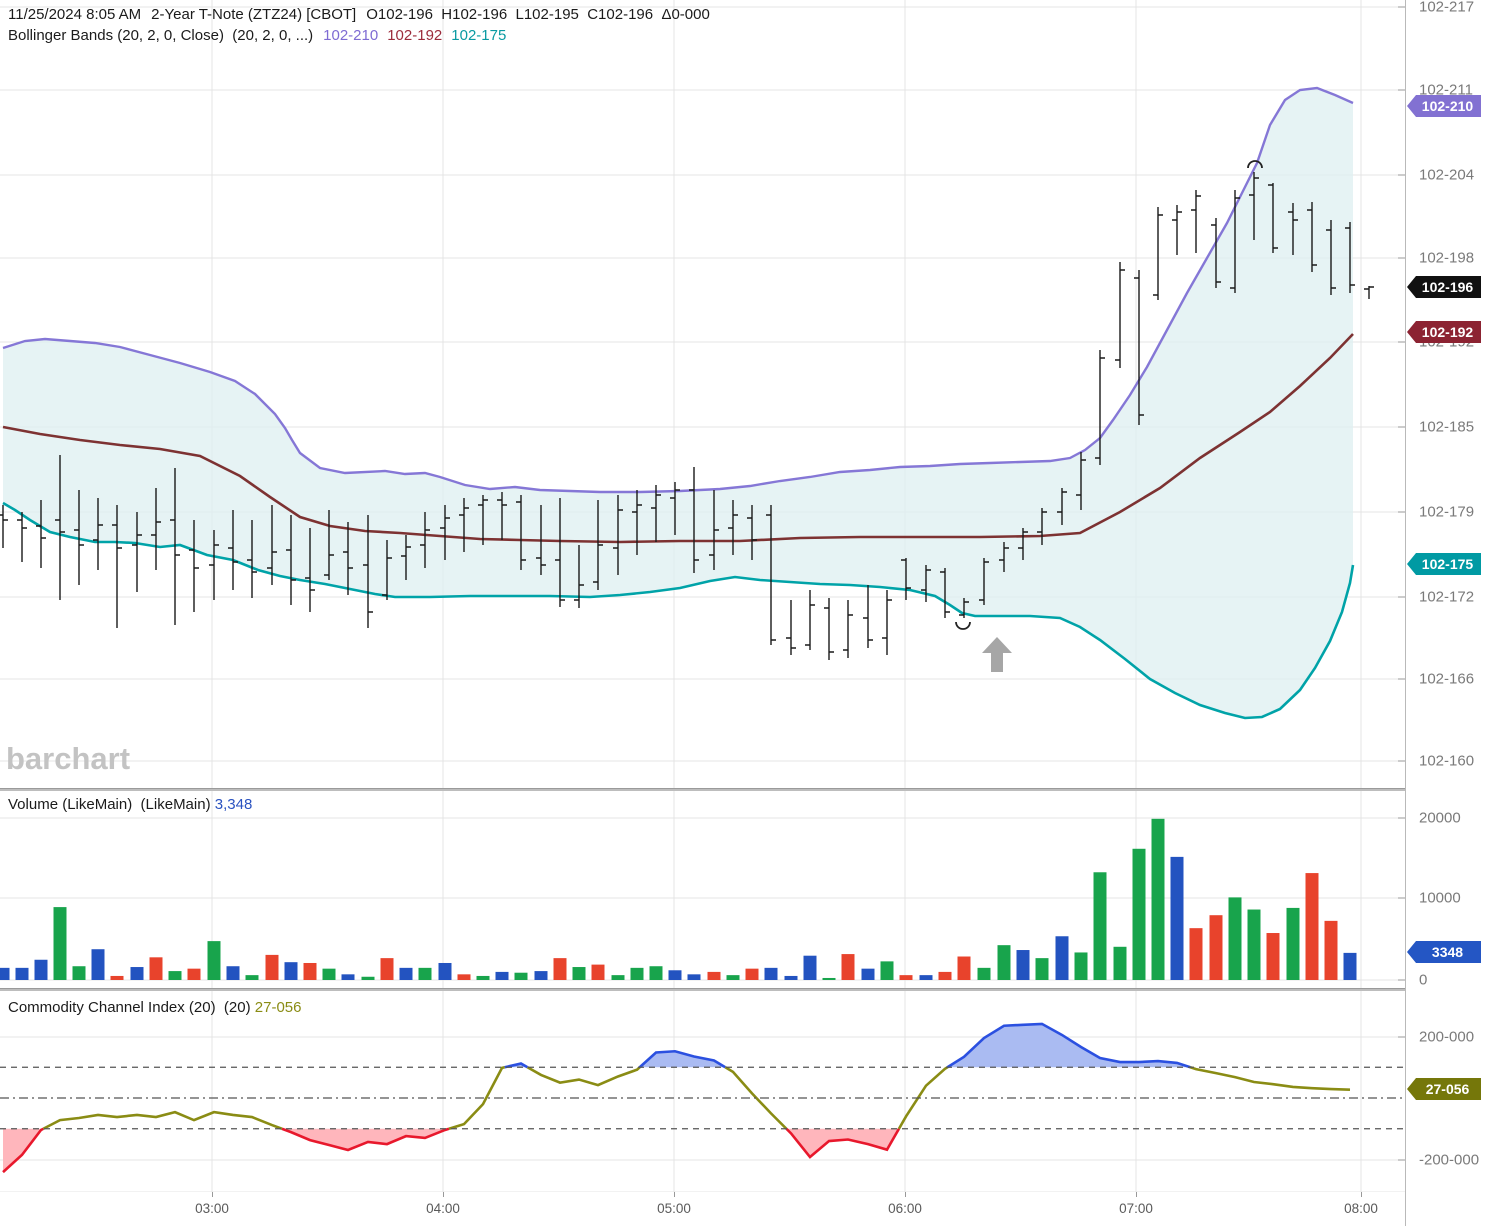 This screenshot has width=1486, height=1226. I want to click on price-tick-label: 102-198, so click(1447, 258).